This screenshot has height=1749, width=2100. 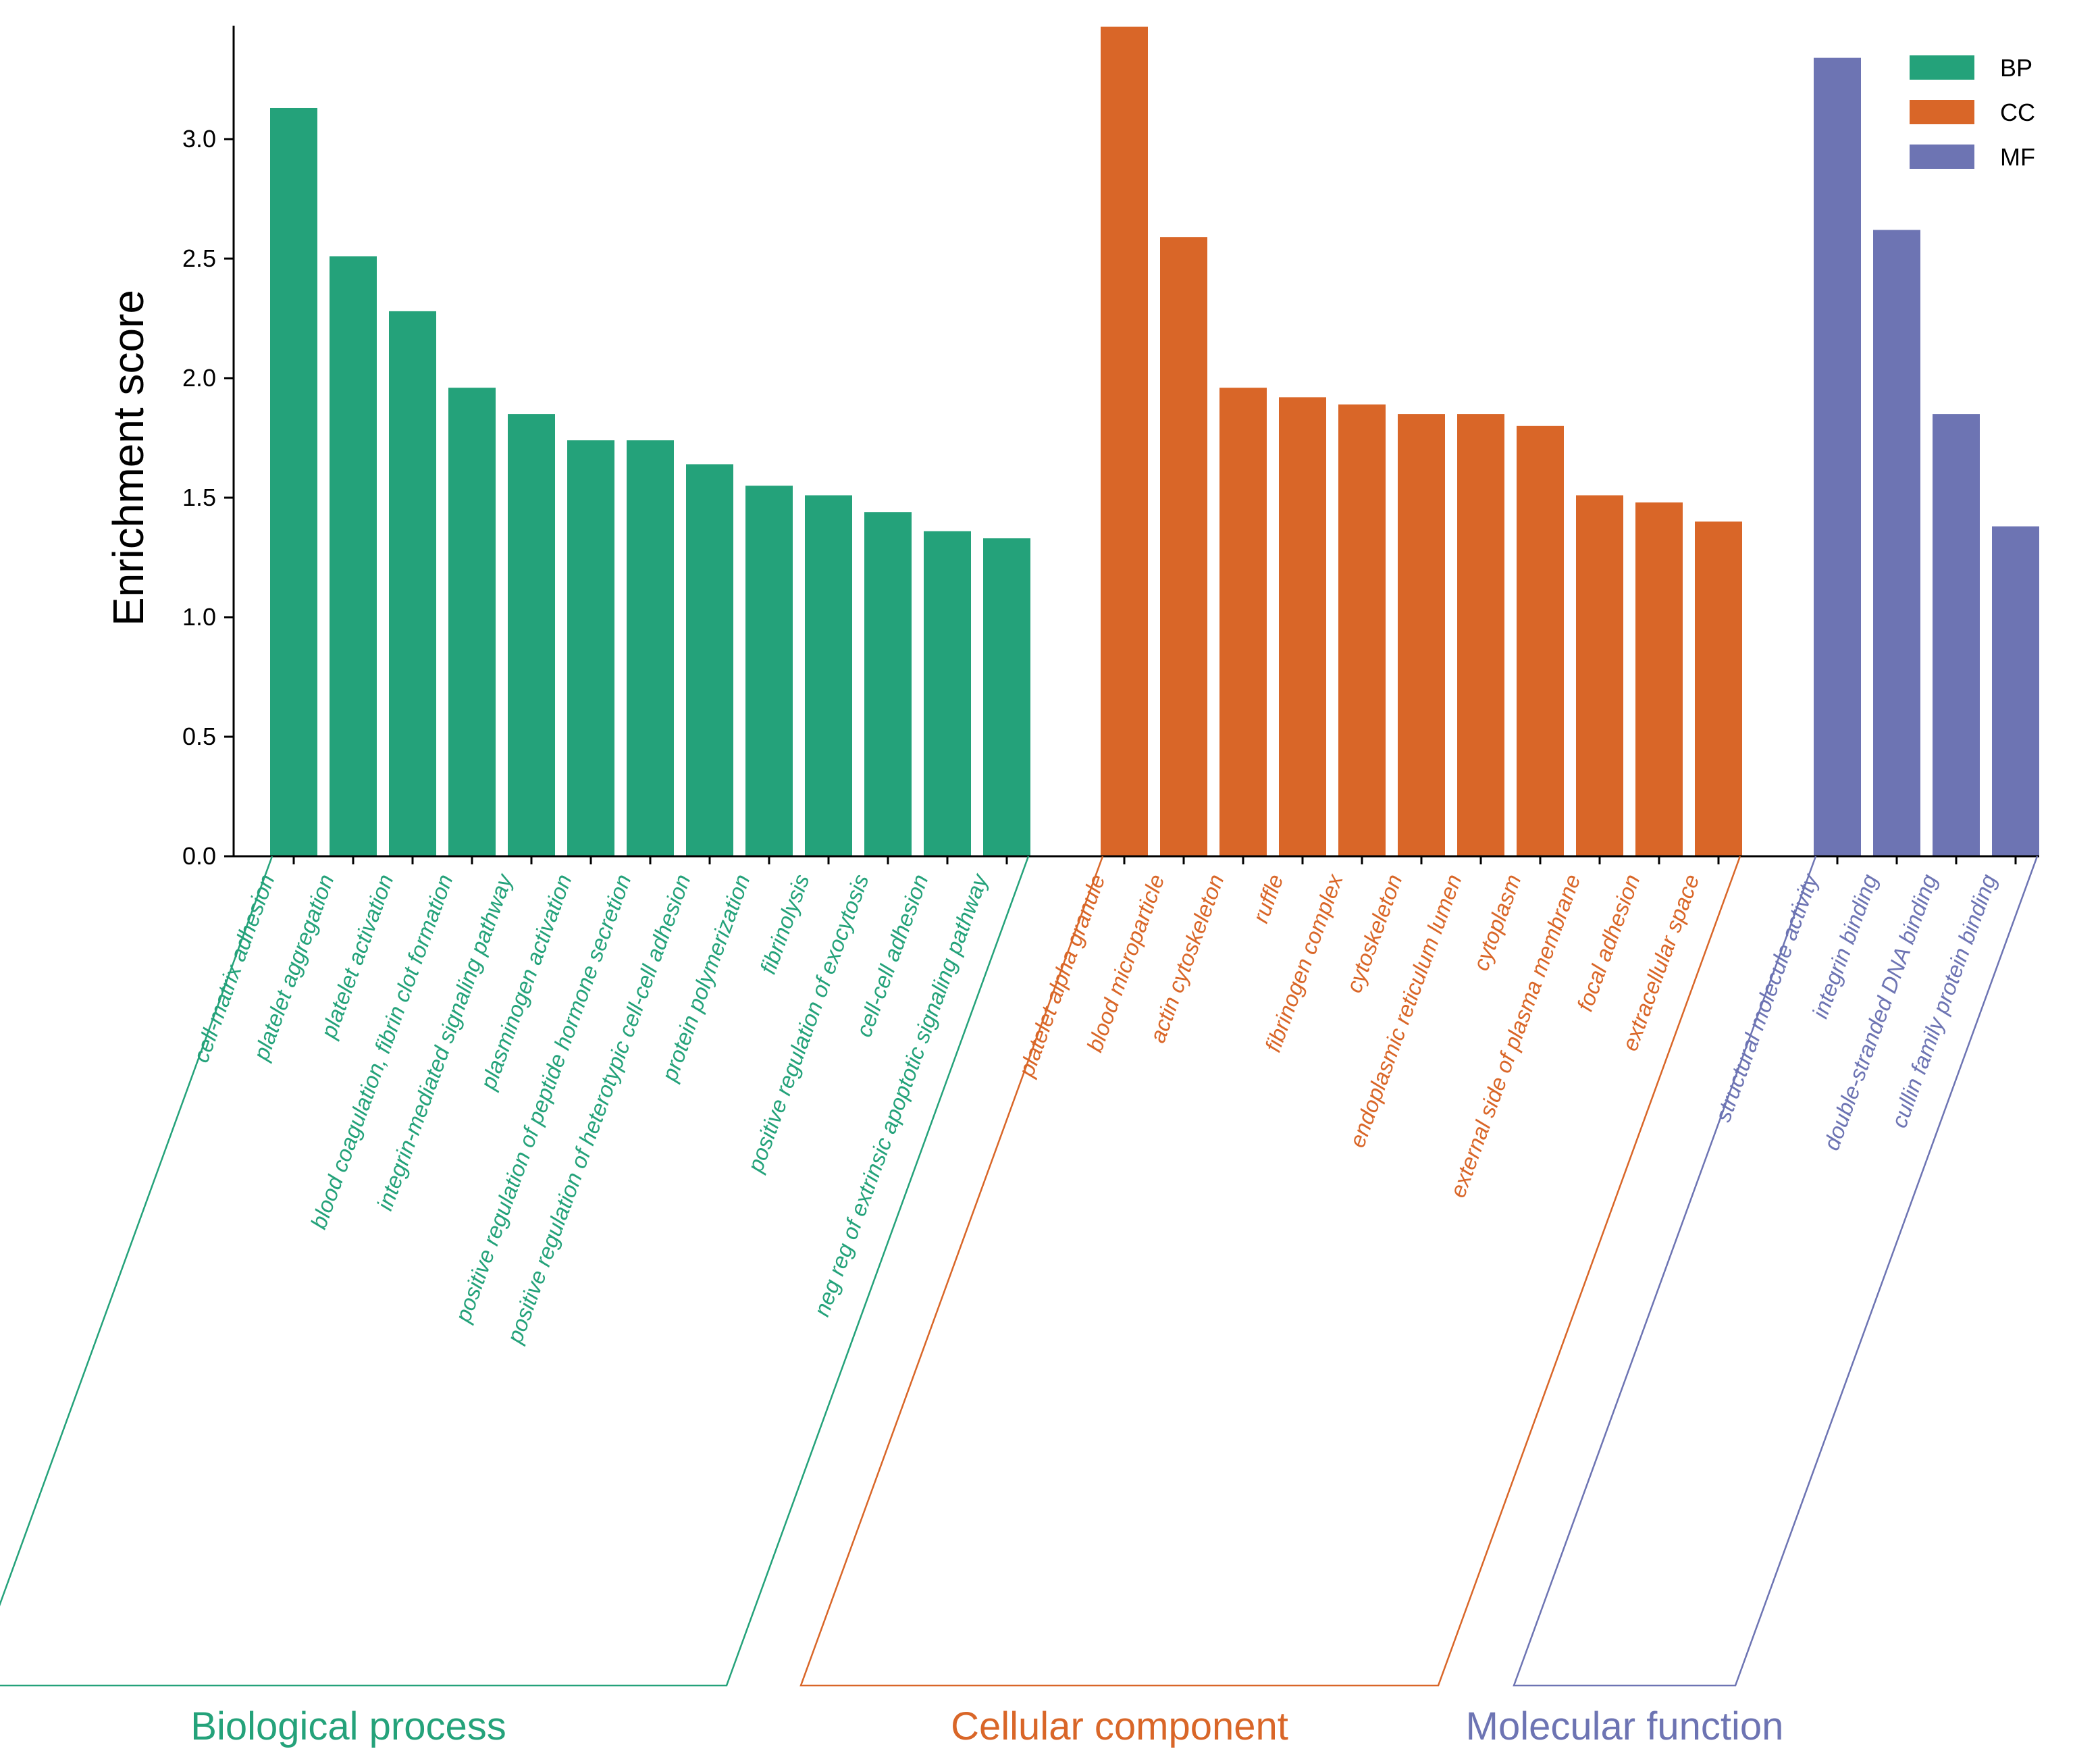 I want to click on category-label: focal adhesion, so click(x=1609, y=943).